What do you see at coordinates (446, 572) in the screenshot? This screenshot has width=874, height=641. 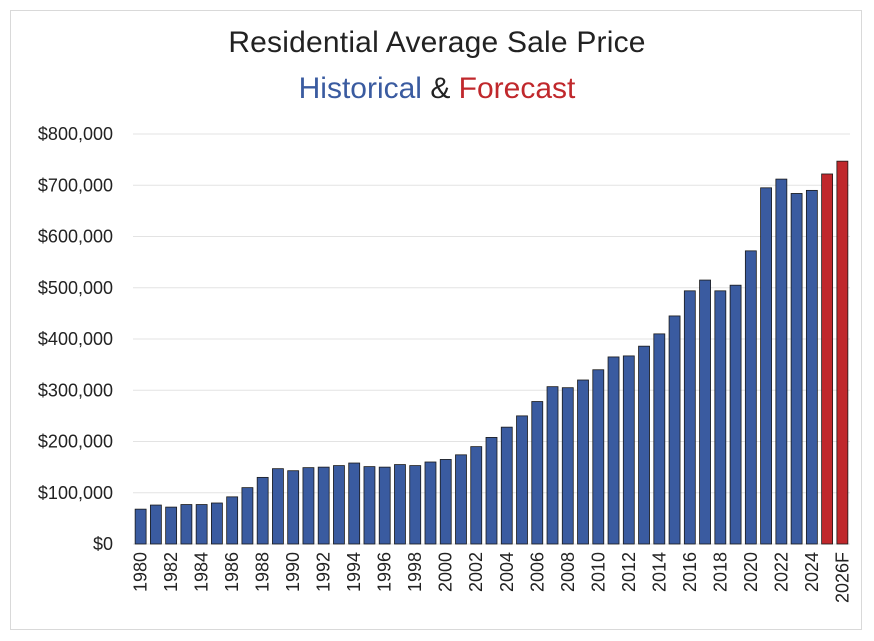 I see `x-tick-label: 2000` at bounding box center [446, 572].